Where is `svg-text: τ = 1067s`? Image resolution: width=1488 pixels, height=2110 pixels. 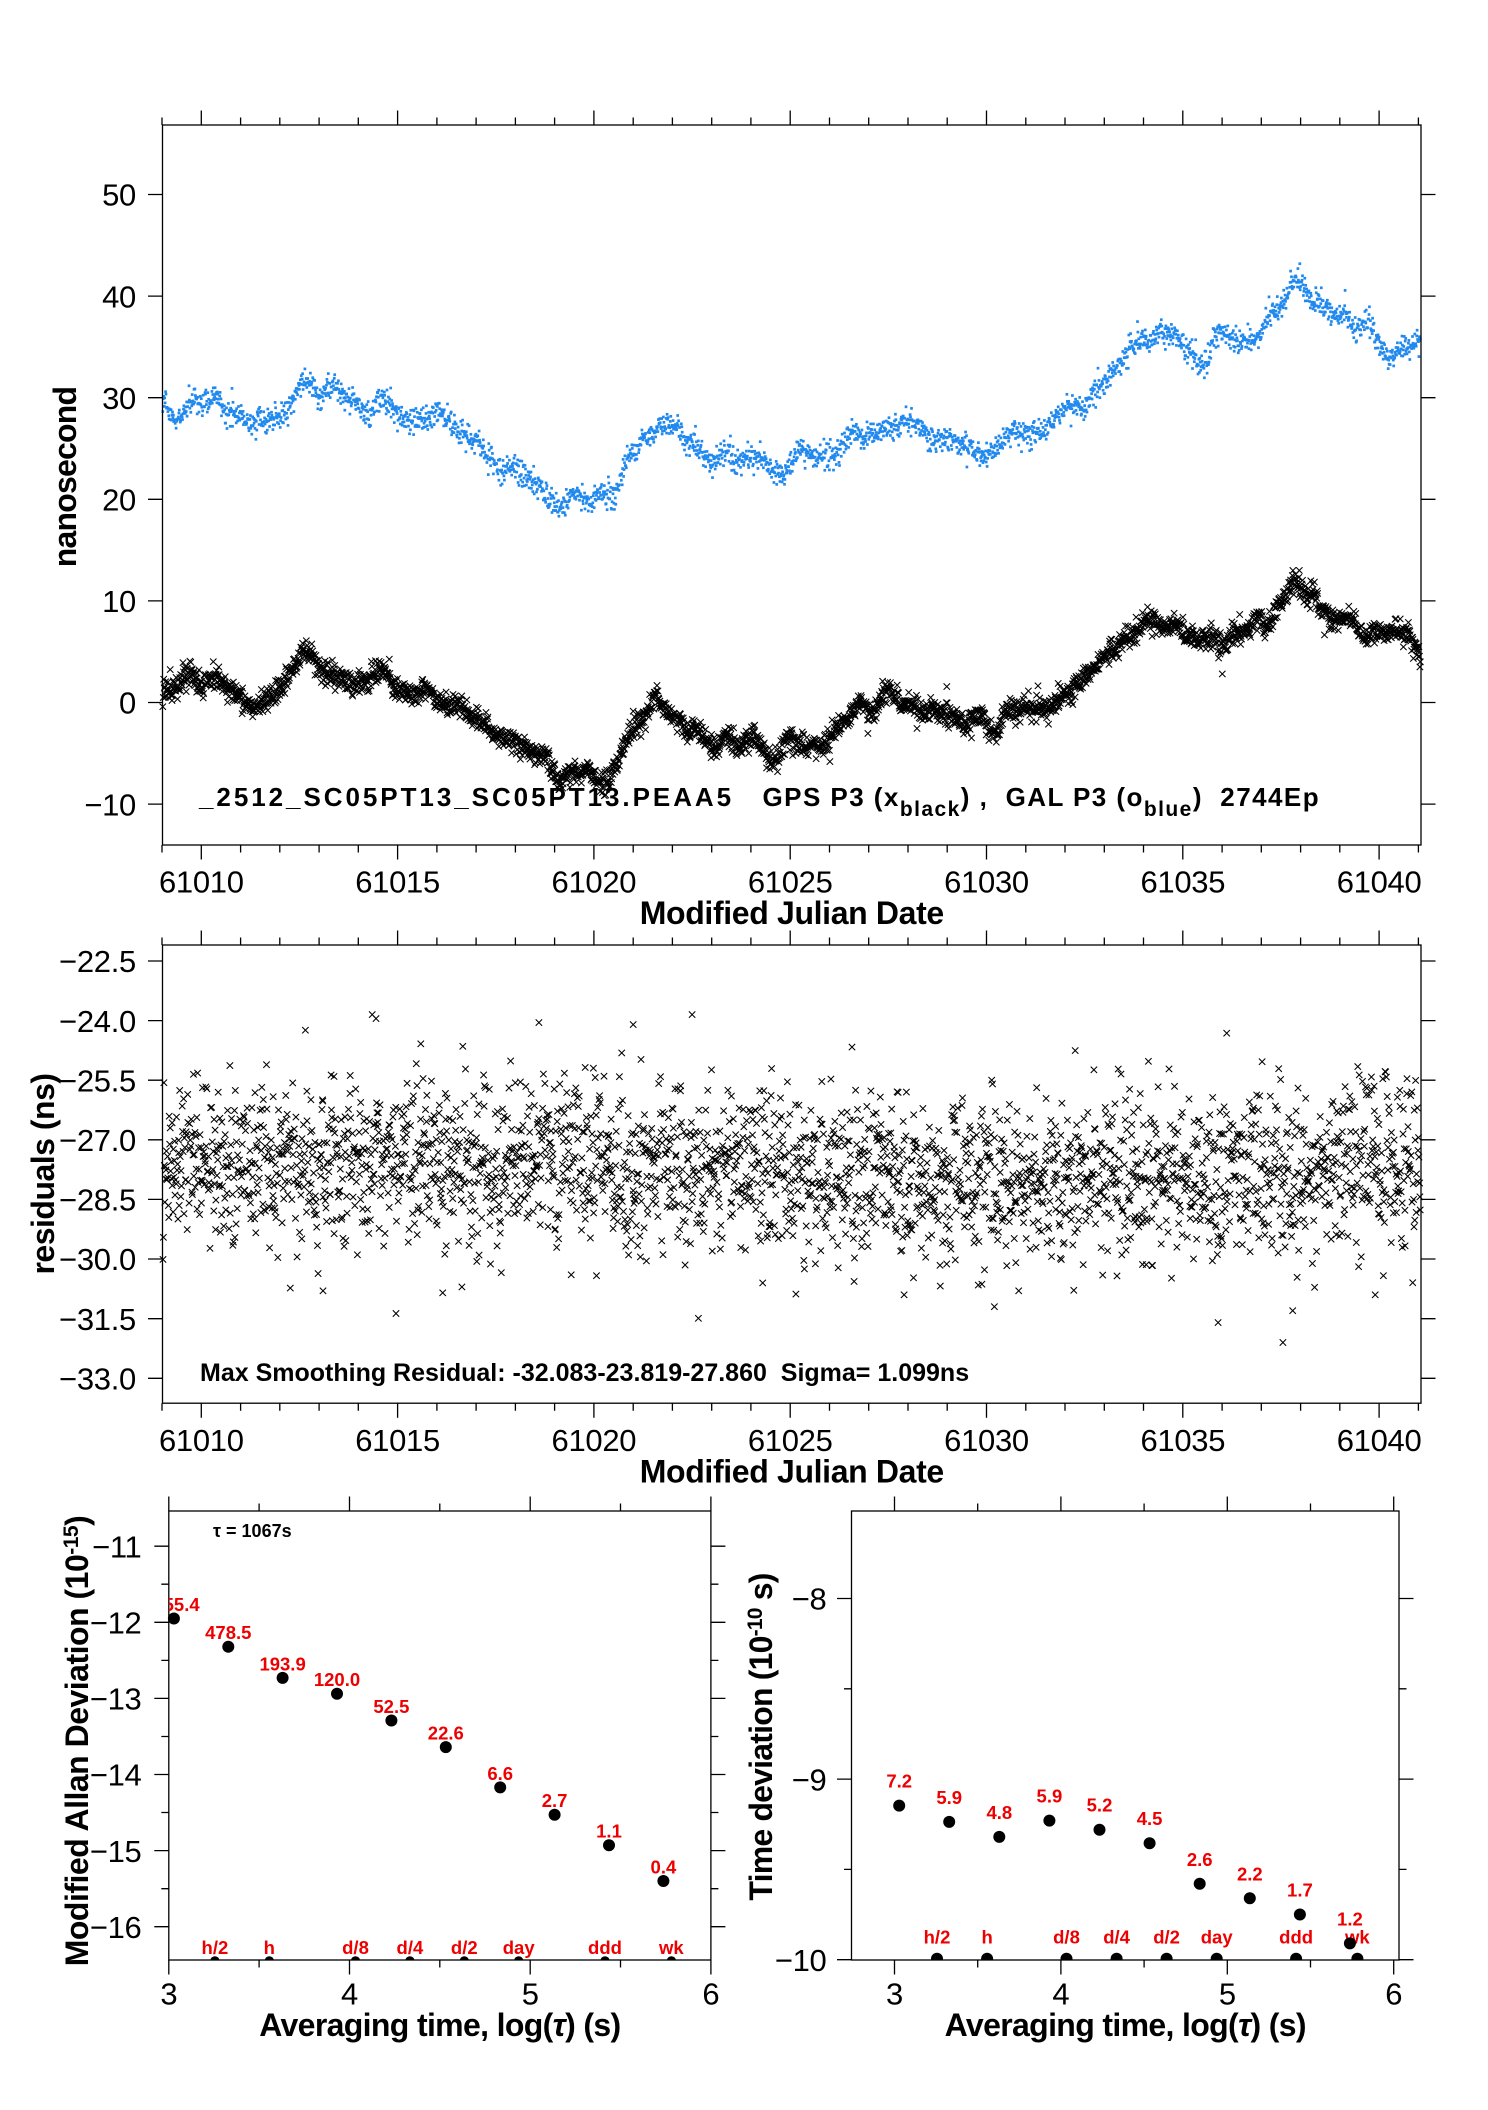 svg-text: τ = 1067s is located at coordinates (252, 1531).